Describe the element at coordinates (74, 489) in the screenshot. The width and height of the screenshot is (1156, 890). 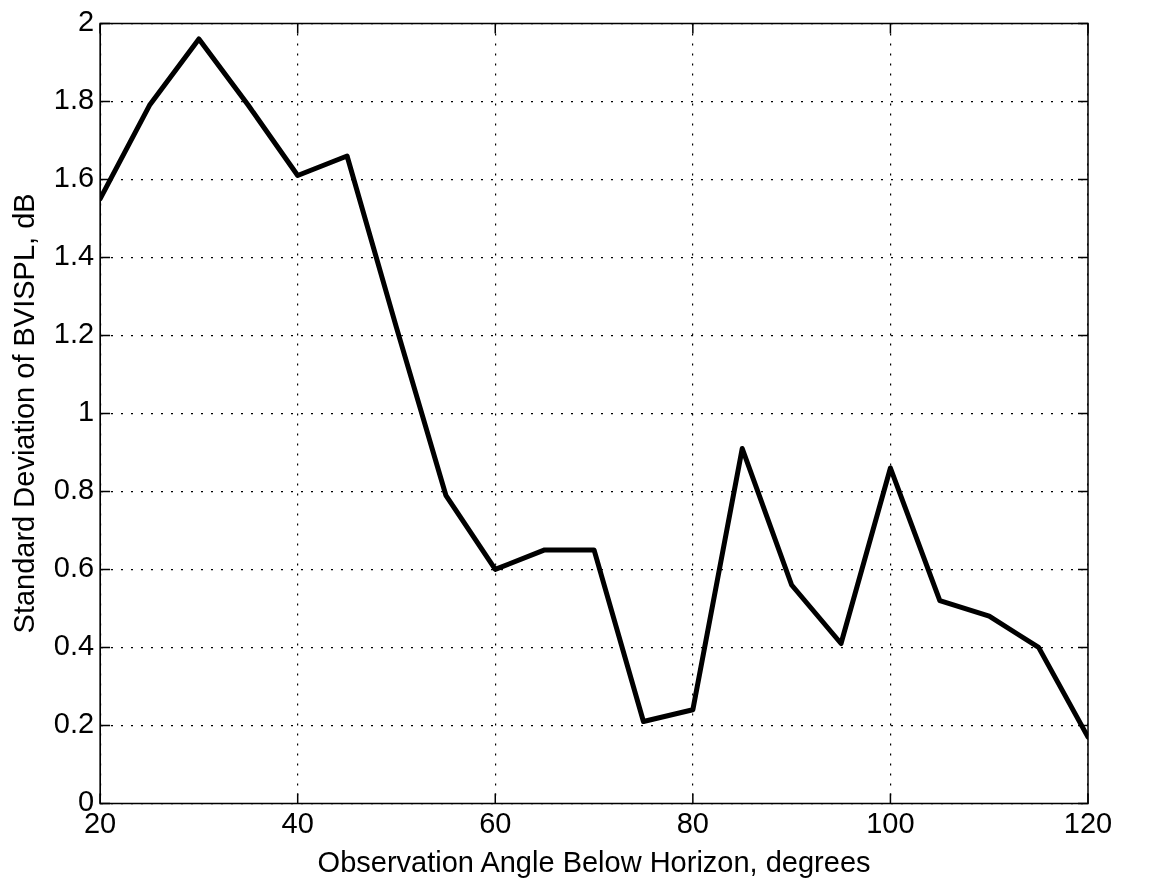
I see `y-tick-label: 0.8` at that location.